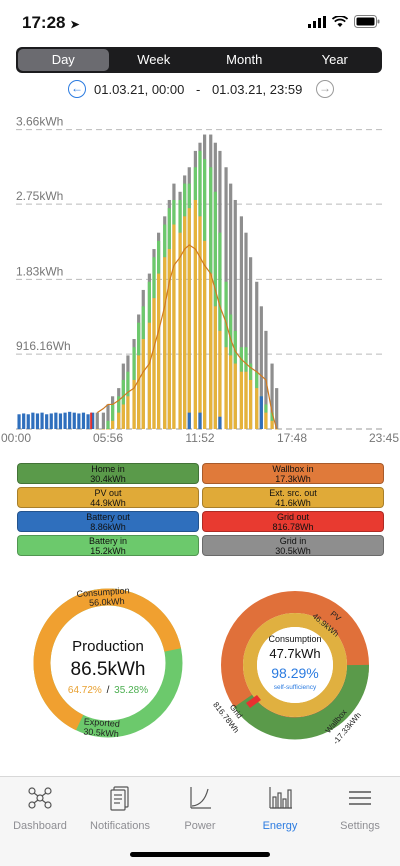 The height and width of the screenshot is (866, 400). Describe the element at coordinates (108, 690) in the screenshot. I see `production-split: 64.72% / 35.28%` at that location.